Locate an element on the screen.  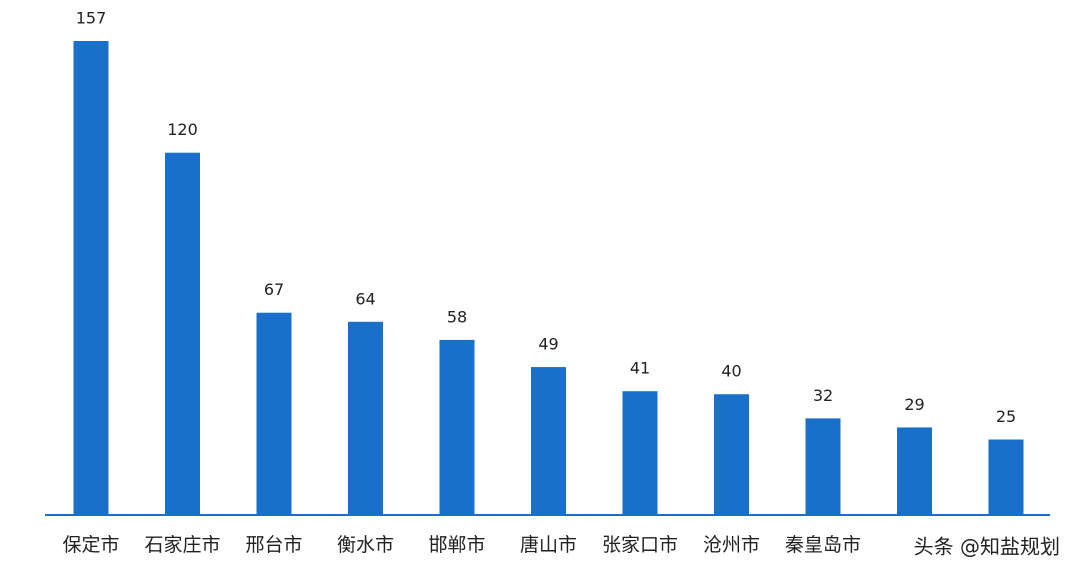
x-tick-label: 沧州市 is located at coordinates (731, 545).